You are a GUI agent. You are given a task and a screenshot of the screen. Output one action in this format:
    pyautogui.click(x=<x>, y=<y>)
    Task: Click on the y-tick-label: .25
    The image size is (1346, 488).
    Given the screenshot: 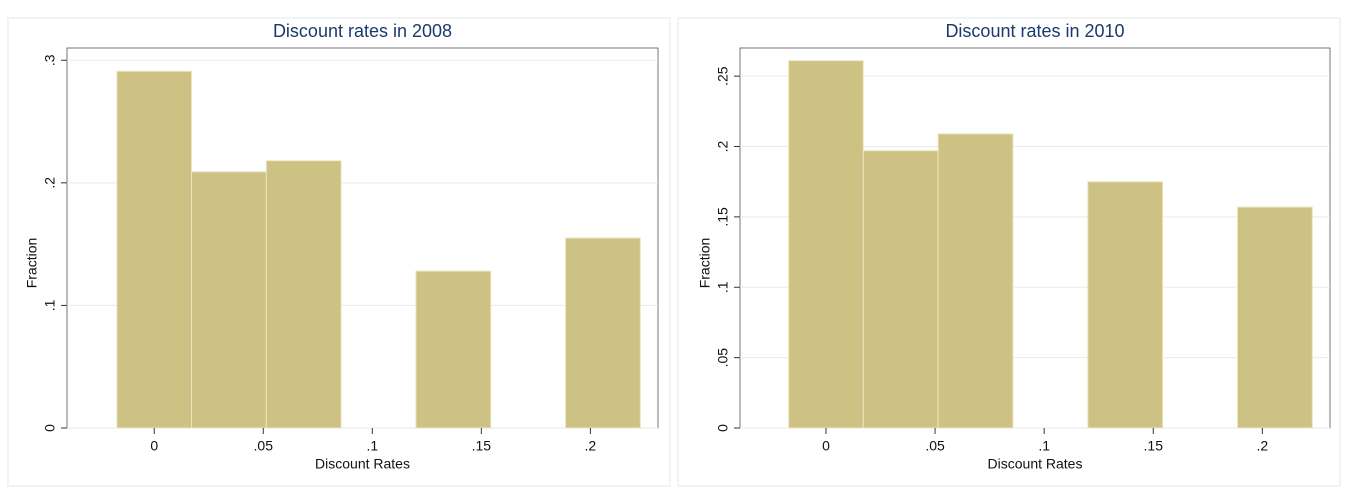 What is the action you would take?
    pyautogui.click(x=723, y=76)
    